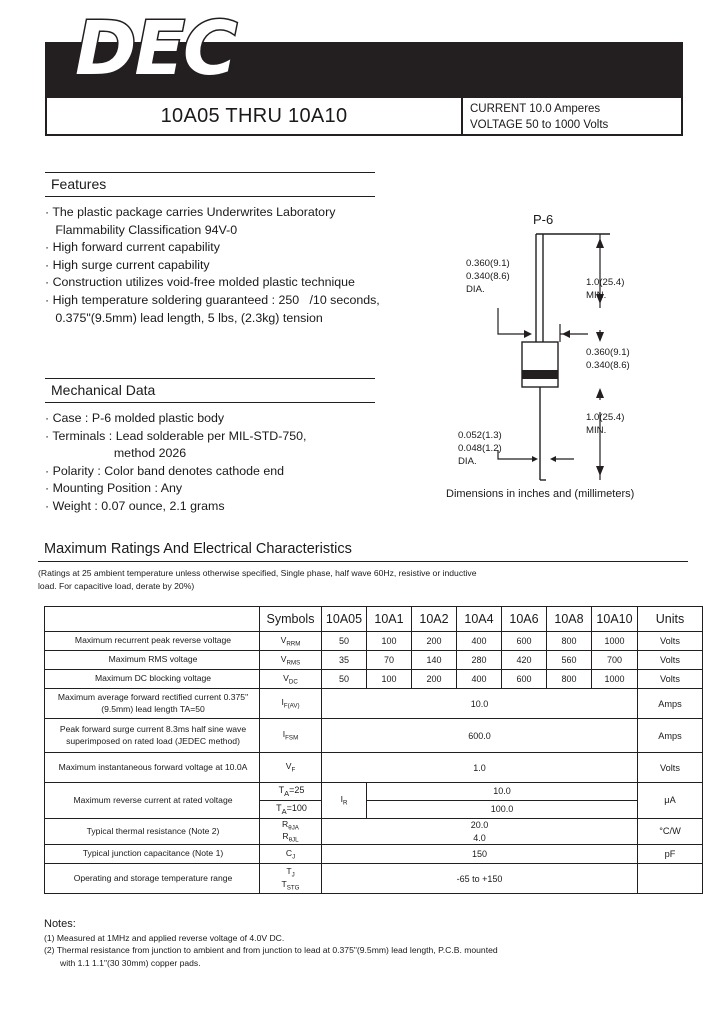  Describe the element at coordinates (293, 663) in the screenshot. I see `symbol-sub: RMS` at that location.